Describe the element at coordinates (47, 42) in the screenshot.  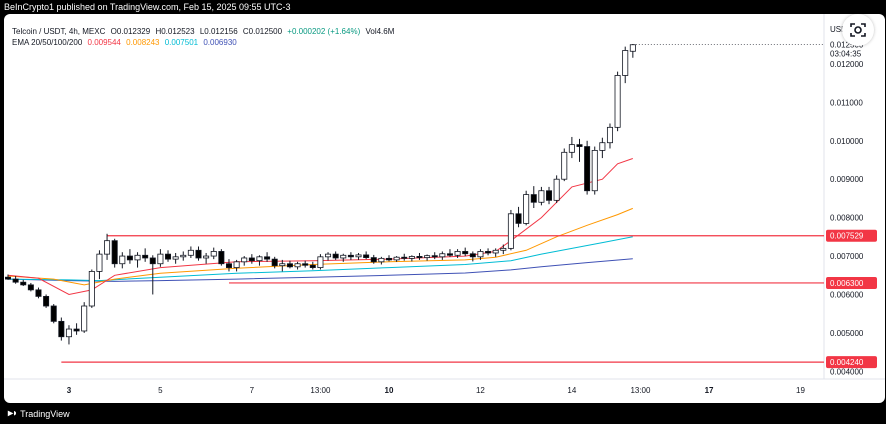
I see `ema-label: EMA 20/50/100/200` at that location.